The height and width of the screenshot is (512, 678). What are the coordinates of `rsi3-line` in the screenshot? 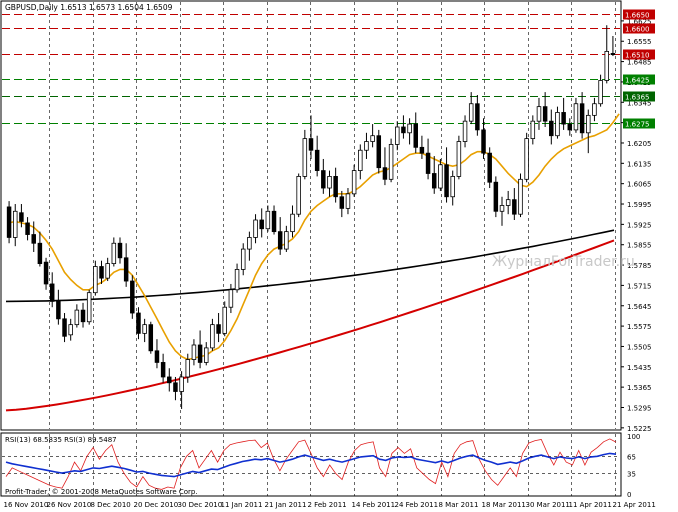 It's located at (311, 464).